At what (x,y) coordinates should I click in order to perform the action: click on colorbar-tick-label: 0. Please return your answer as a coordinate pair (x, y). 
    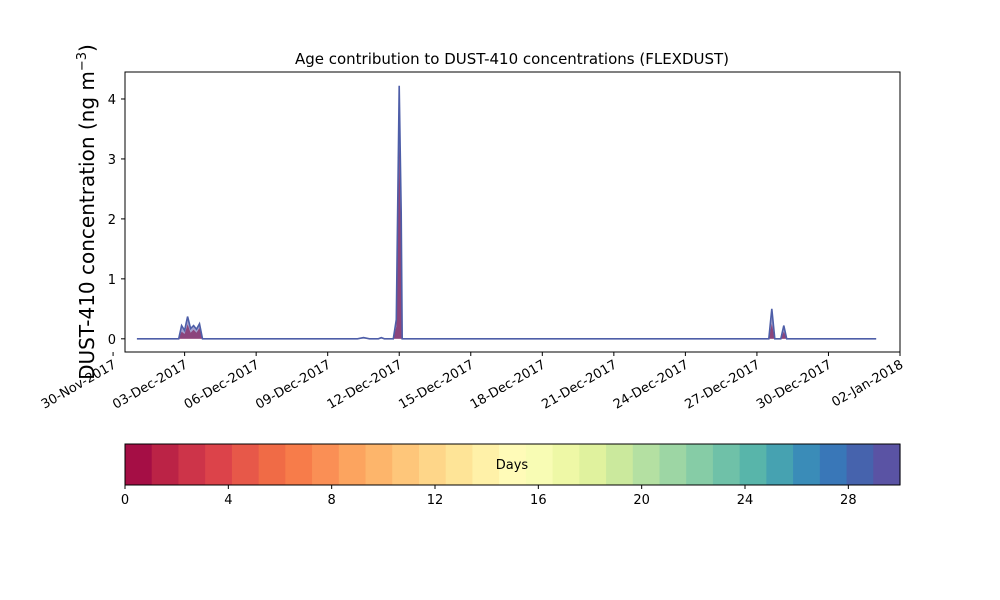
    Looking at the image, I should click on (125, 500).